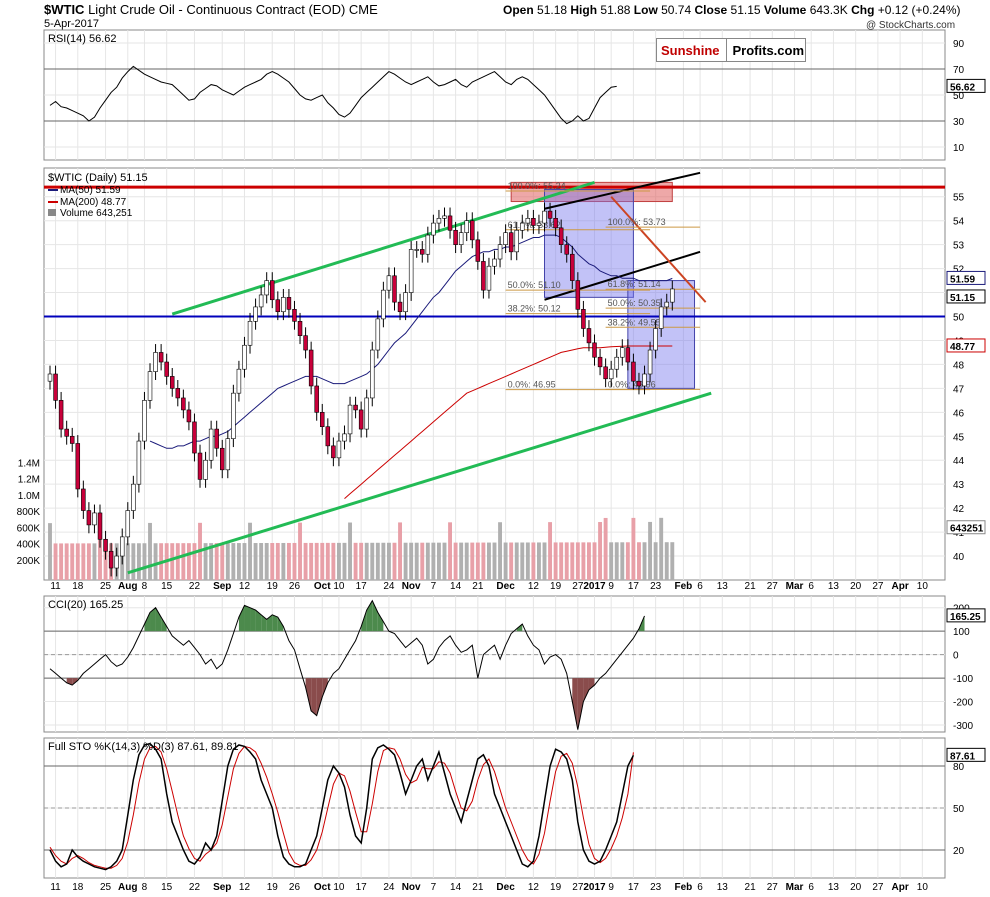 The width and height of the screenshot is (990, 897). What do you see at coordinates (863, 10) in the screenshot?
I see `chg-label: Chg` at bounding box center [863, 10].